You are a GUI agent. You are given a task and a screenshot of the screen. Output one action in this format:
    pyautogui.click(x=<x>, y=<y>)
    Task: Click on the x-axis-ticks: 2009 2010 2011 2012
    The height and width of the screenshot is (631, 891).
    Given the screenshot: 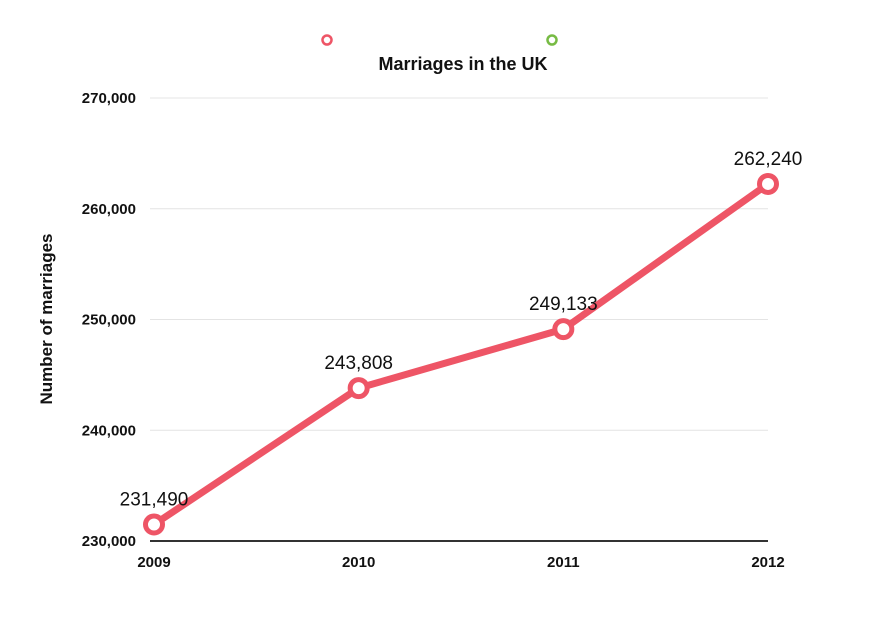 What is the action you would take?
    pyautogui.click(x=460, y=562)
    